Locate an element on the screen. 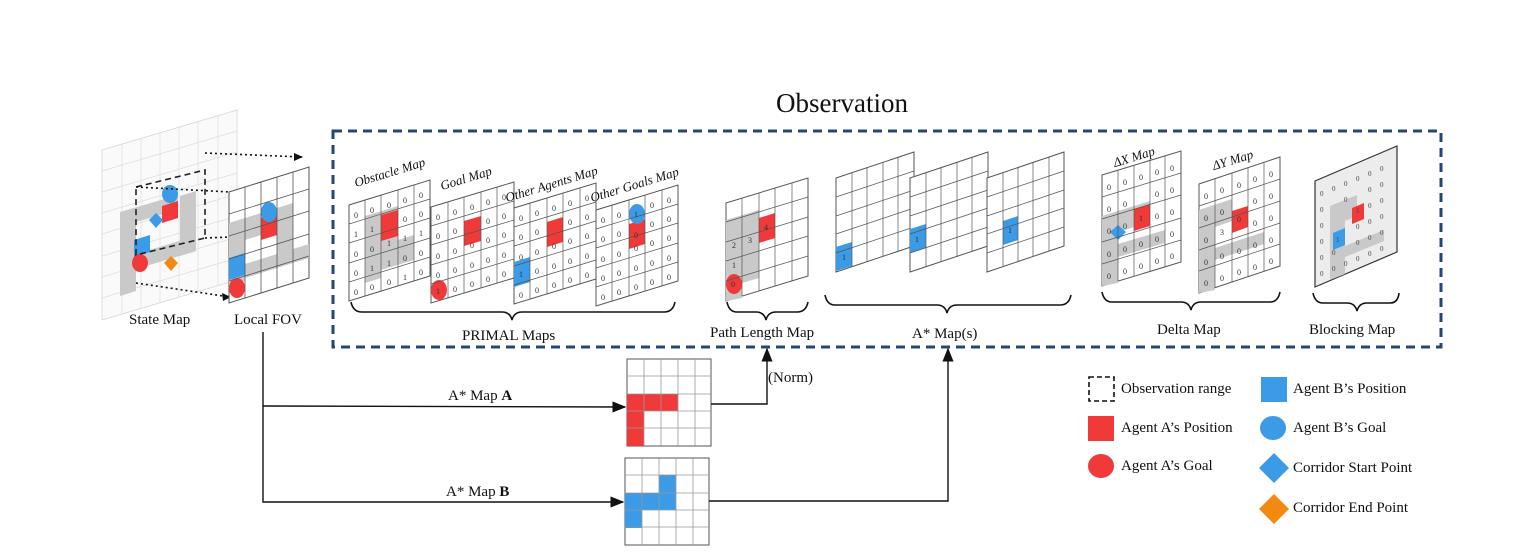 This screenshot has width=1524, height=552. legend-agent-b-goal: Agent B’s Goal is located at coordinates (1340, 428).